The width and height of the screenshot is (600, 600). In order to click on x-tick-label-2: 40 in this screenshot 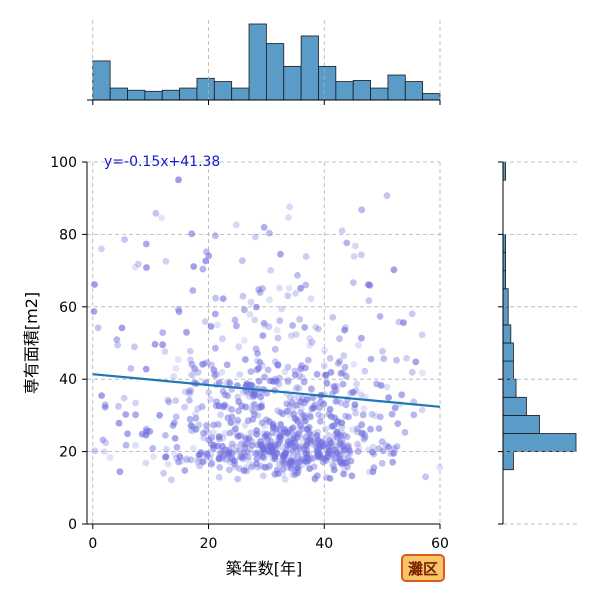, I will do `click(324, 544)`.